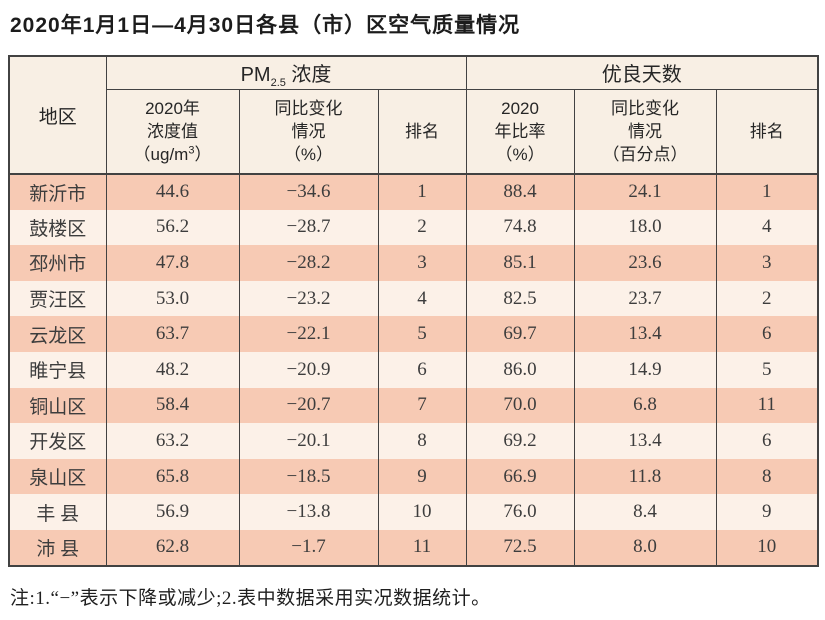 The image size is (825, 620). I want to click on cell-days-rank: 10, so click(767, 547).